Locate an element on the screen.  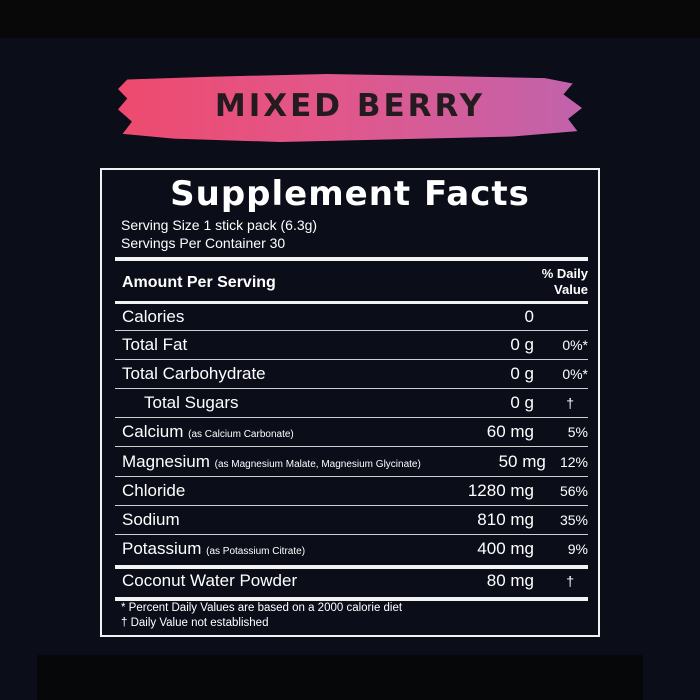
flavor-brush-stroke is located at coordinates (350, 108).